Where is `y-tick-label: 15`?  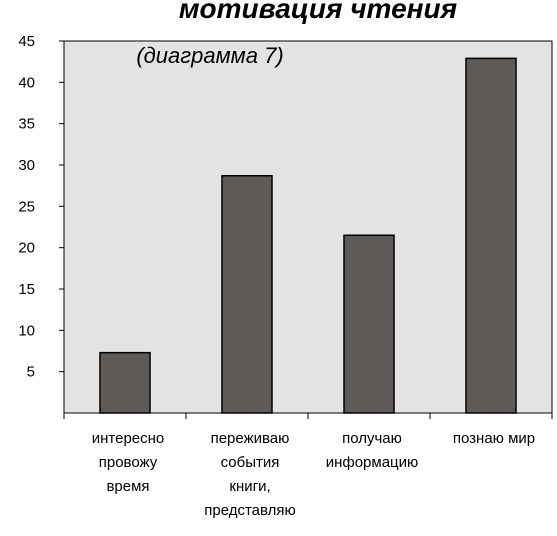
y-tick-label: 15 is located at coordinates (26, 289).